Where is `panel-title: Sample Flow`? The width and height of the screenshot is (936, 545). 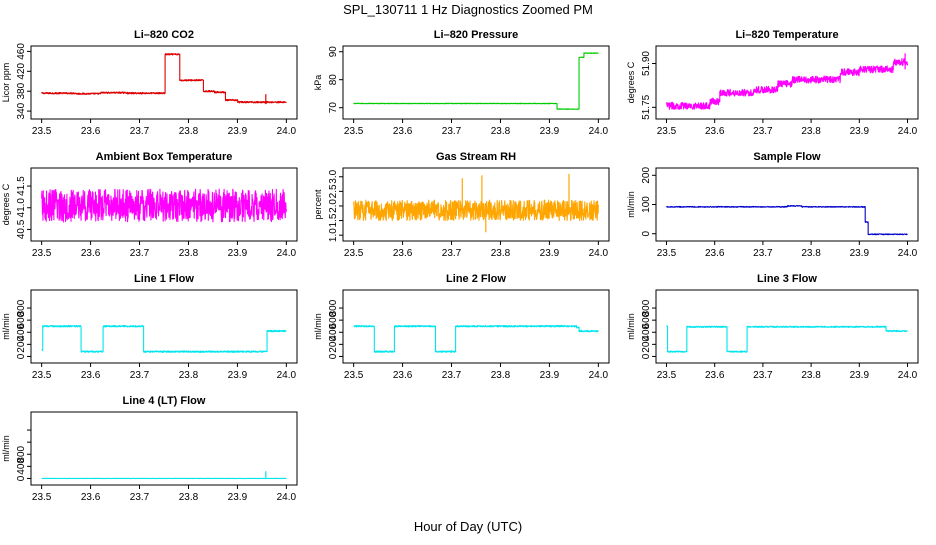
panel-title: Sample Flow is located at coordinates (787, 157).